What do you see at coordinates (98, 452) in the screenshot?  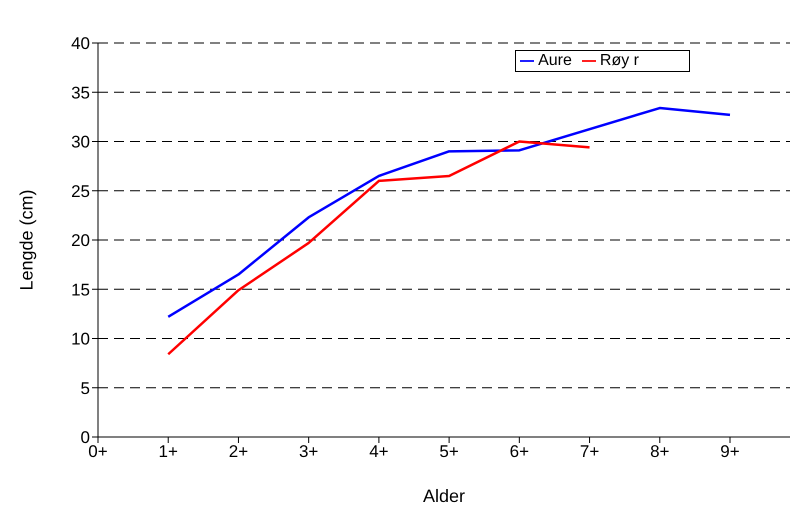 I see `x-tick-label: 0+` at bounding box center [98, 452].